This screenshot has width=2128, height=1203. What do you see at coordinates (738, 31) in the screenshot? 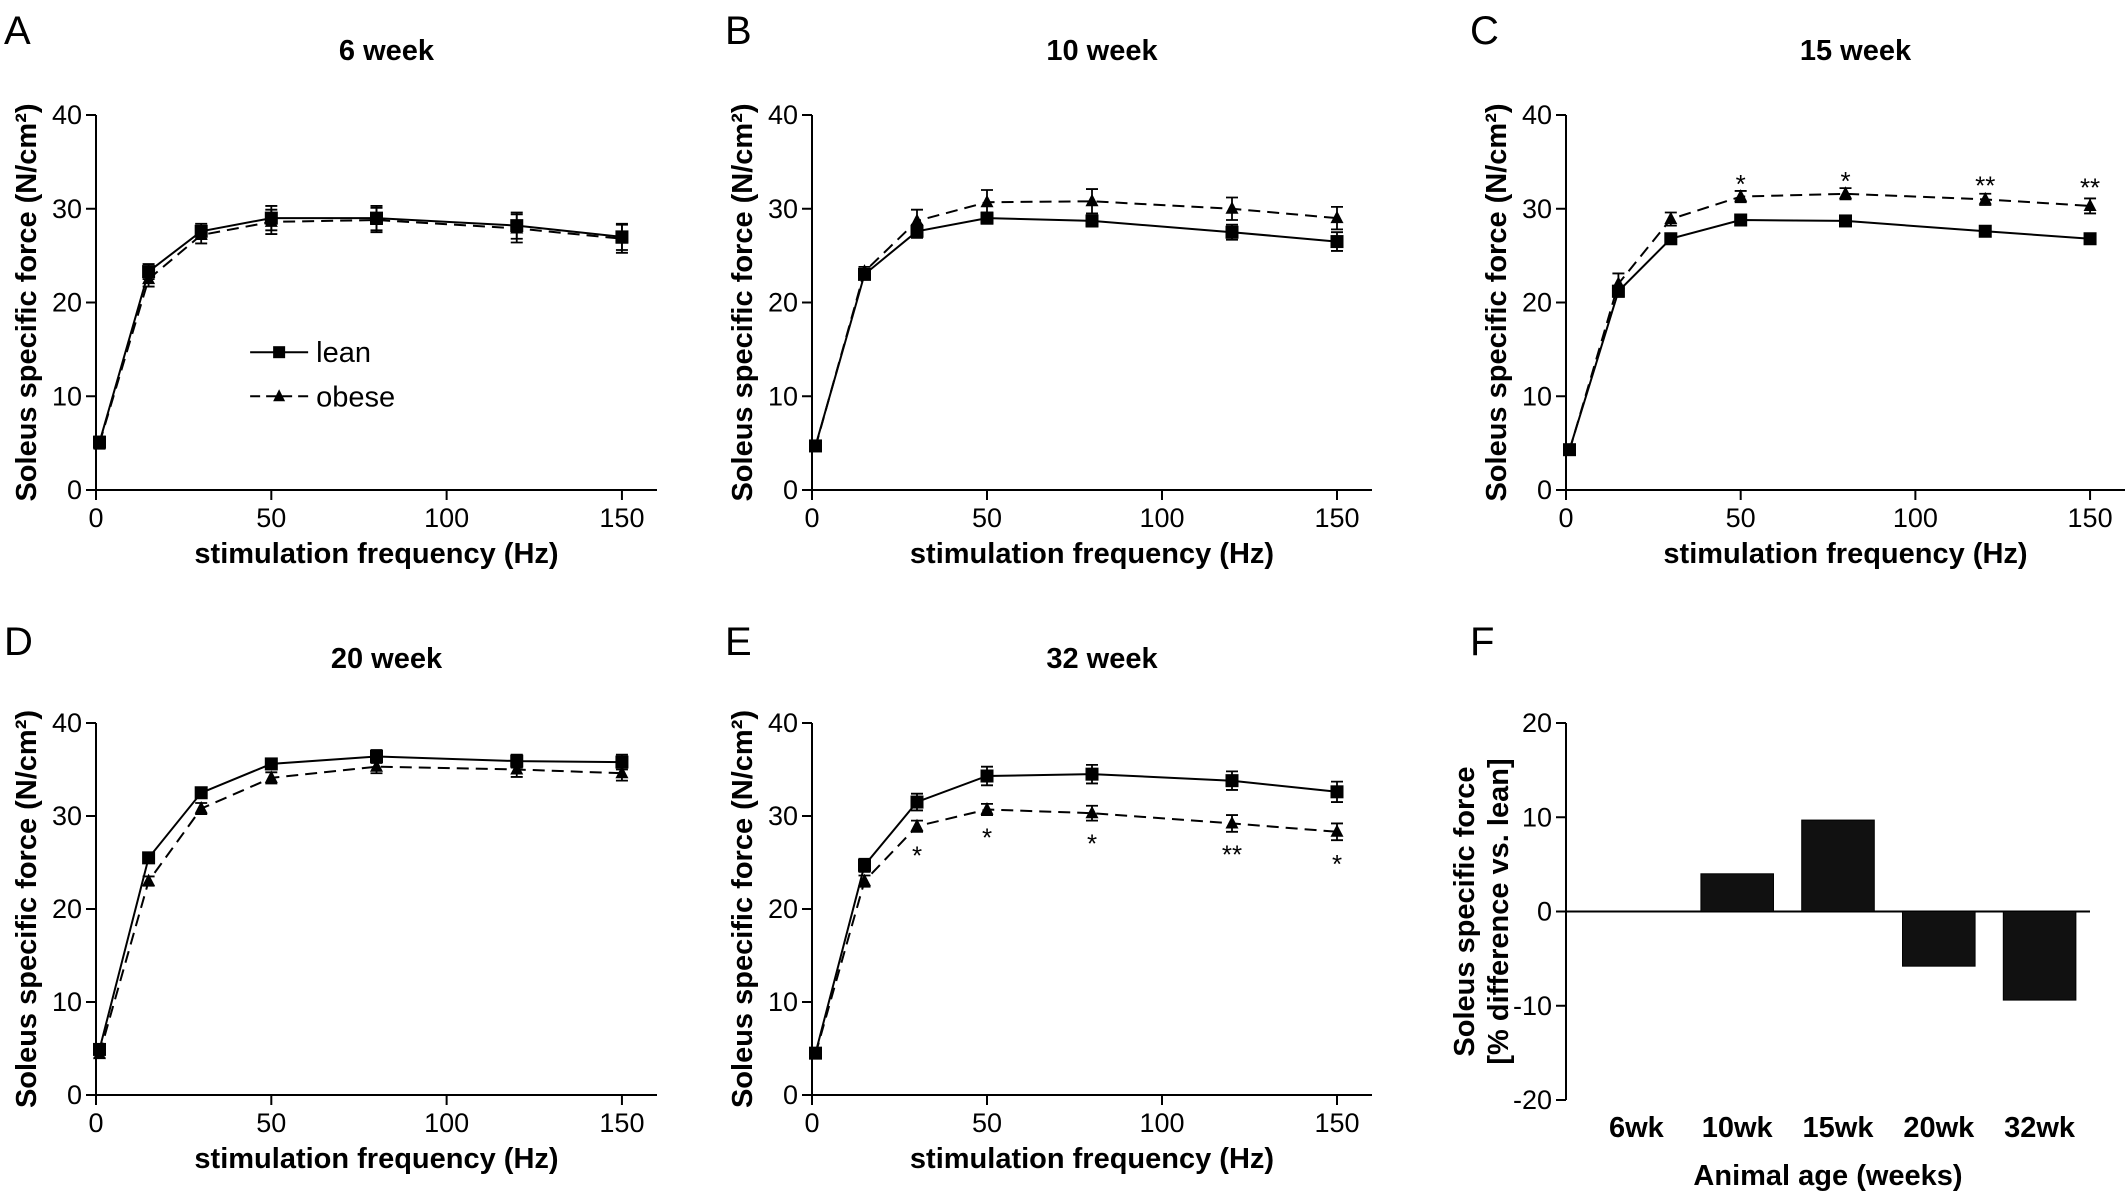
I see `panel-letter: B` at bounding box center [738, 31].